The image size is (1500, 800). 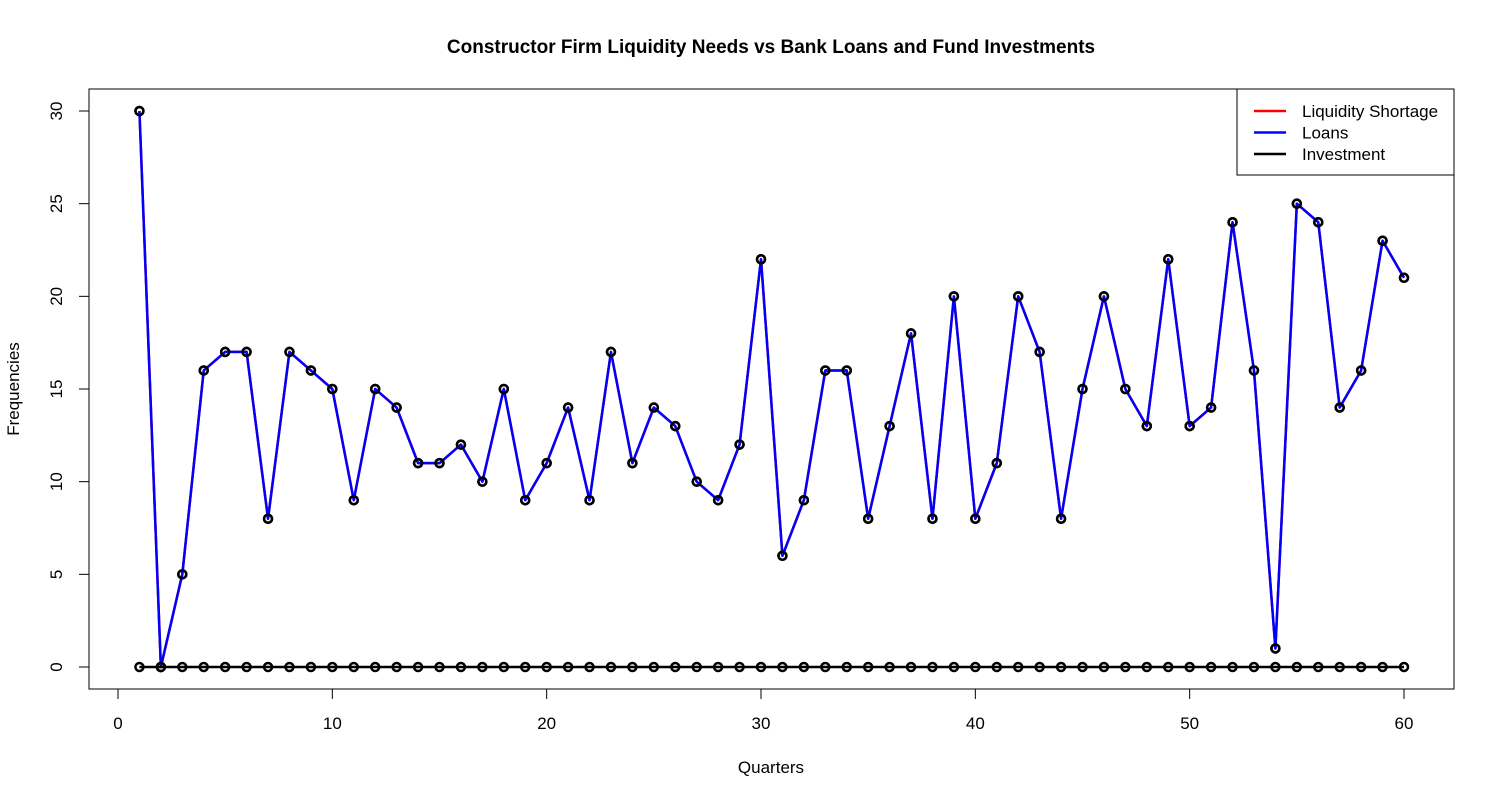 What do you see at coordinates (56, 203) in the screenshot?
I see `y-tick-label: 25` at bounding box center [56, 203].